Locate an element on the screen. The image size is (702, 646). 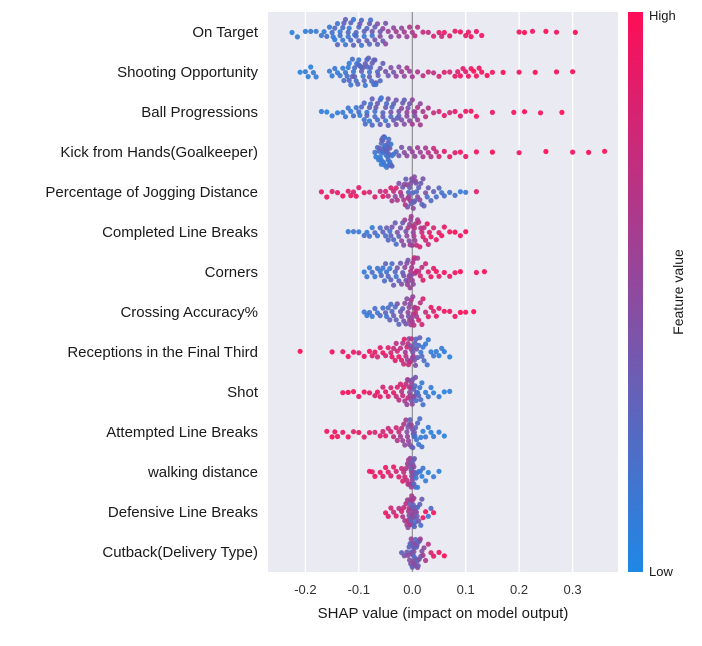
x-axis-title: SHAP value (impact on model output) is located at coordinates (443, 613).